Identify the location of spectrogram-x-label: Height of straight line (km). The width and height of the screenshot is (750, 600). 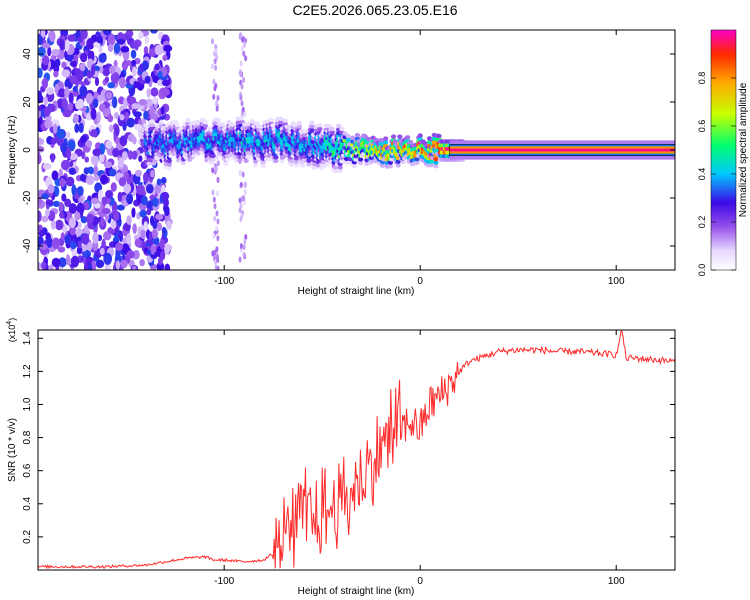
(356, 291).